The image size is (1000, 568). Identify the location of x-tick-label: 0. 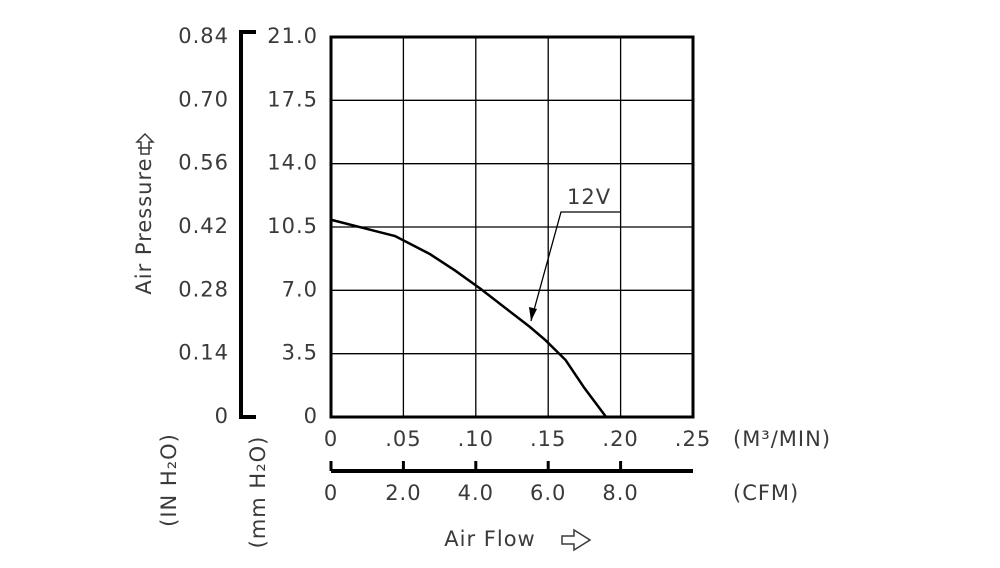
(331, 439).